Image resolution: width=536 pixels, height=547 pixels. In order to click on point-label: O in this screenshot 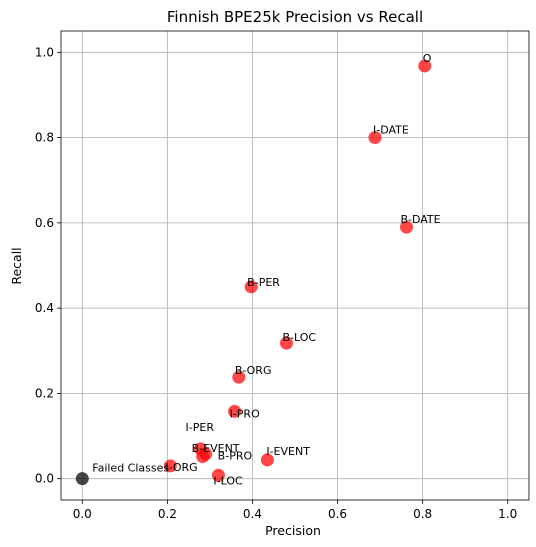, I will do `click(427, 58)`.